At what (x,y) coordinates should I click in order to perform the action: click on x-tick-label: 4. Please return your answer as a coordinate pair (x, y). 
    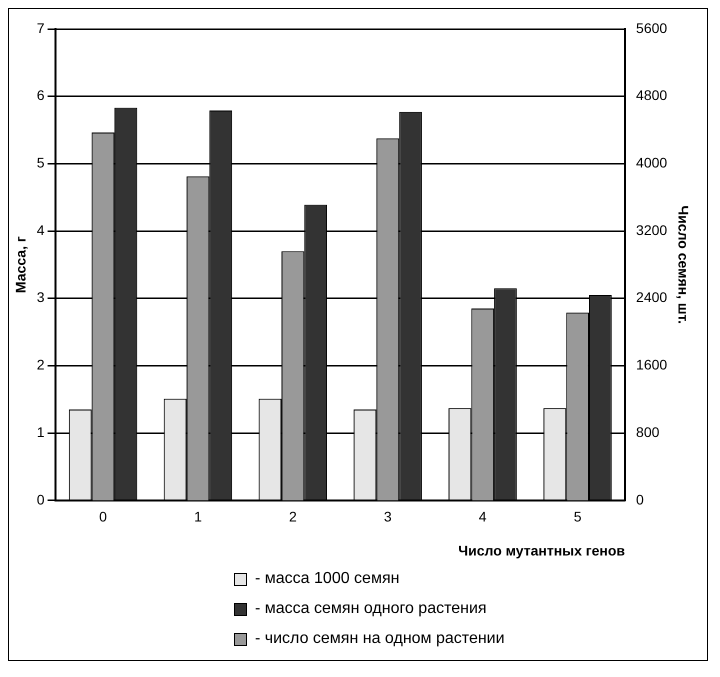
    Looking at the image, I should click on (482, 516).